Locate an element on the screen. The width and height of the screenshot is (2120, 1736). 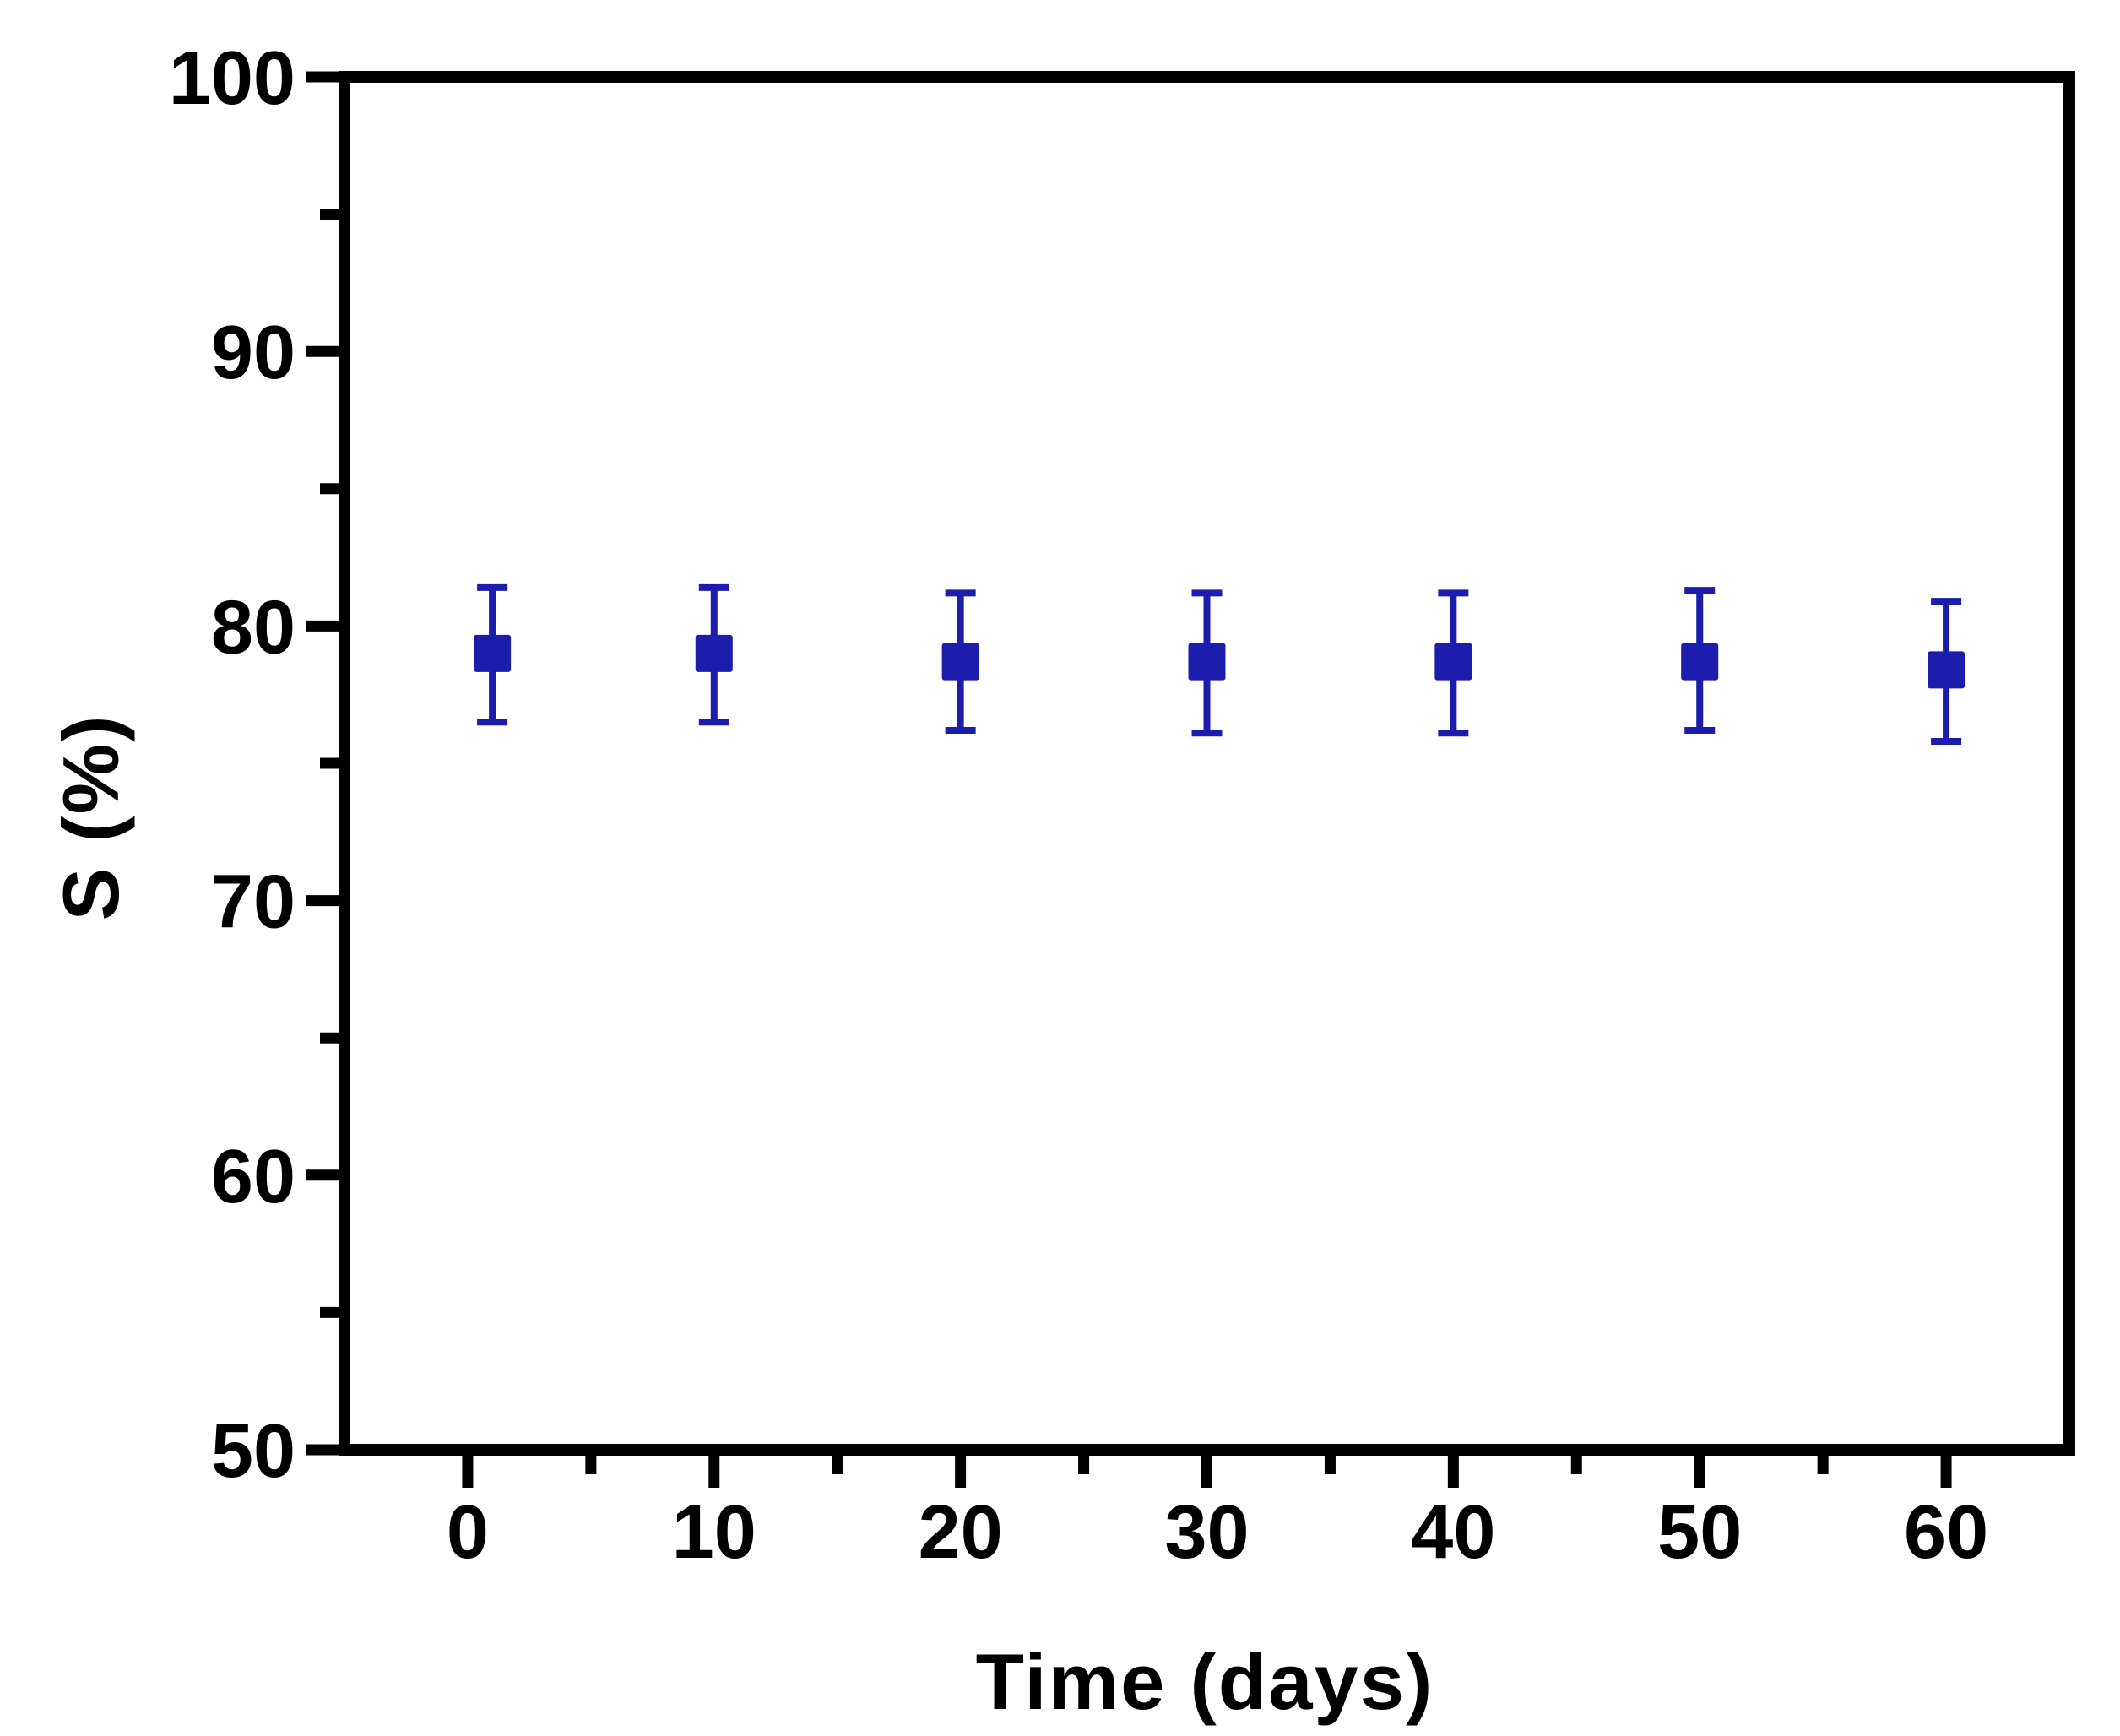
x-tick-label: 40 is located at coordinates (1453, 1532).